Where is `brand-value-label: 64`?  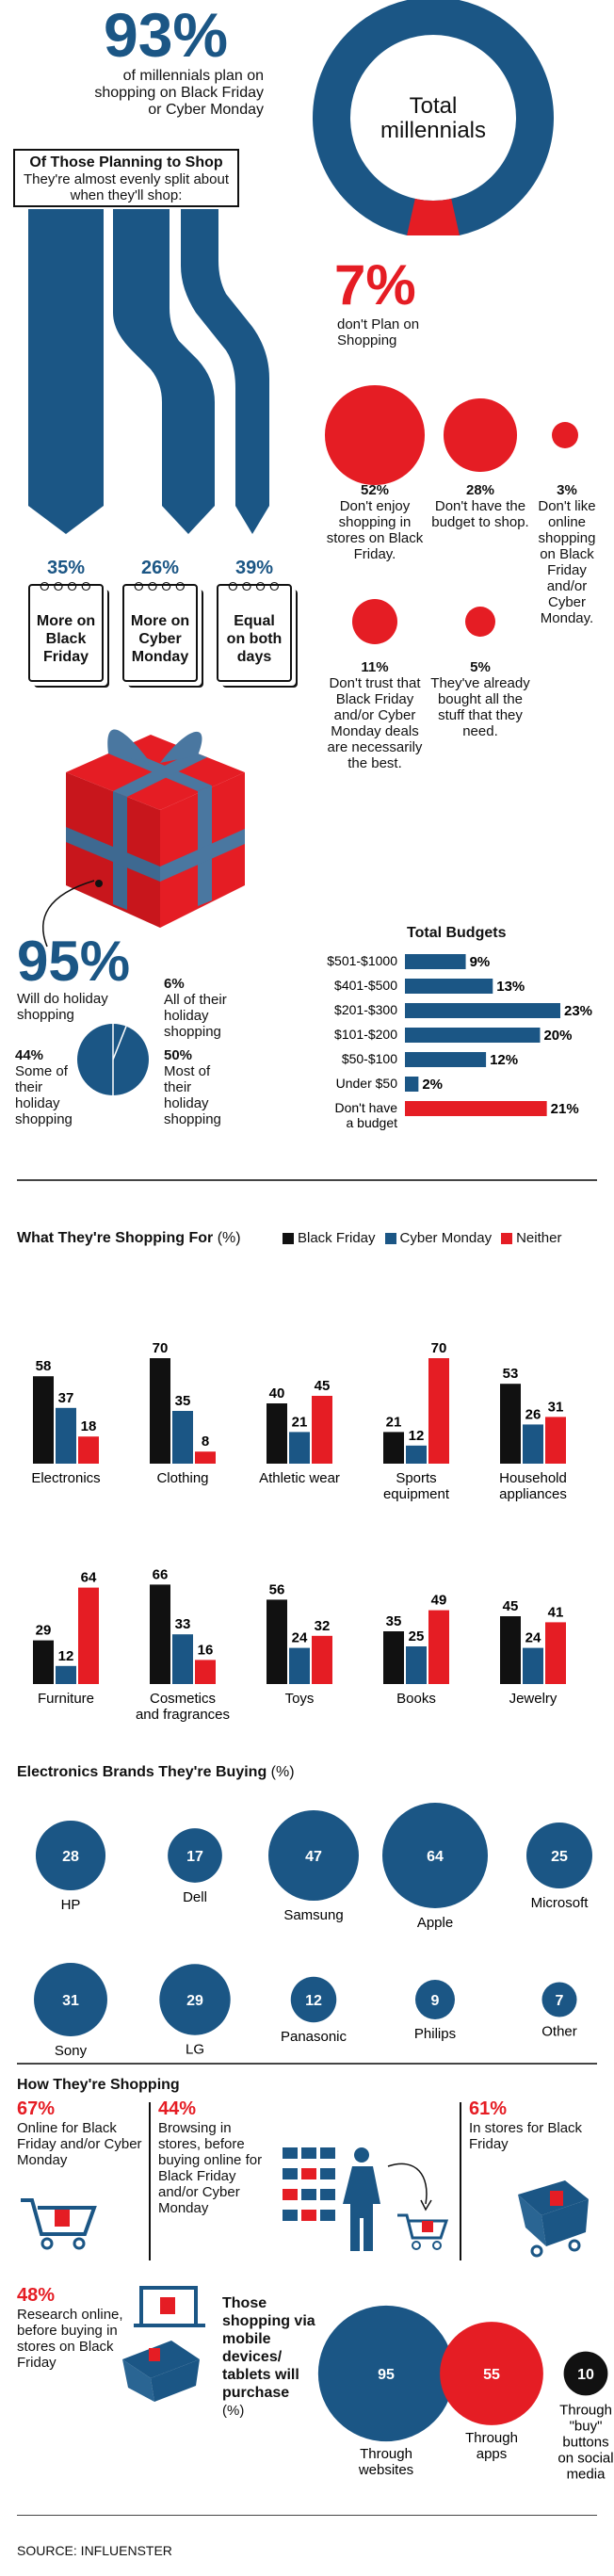 brand-value-label: 64 is located at coordinates (435, 1857).